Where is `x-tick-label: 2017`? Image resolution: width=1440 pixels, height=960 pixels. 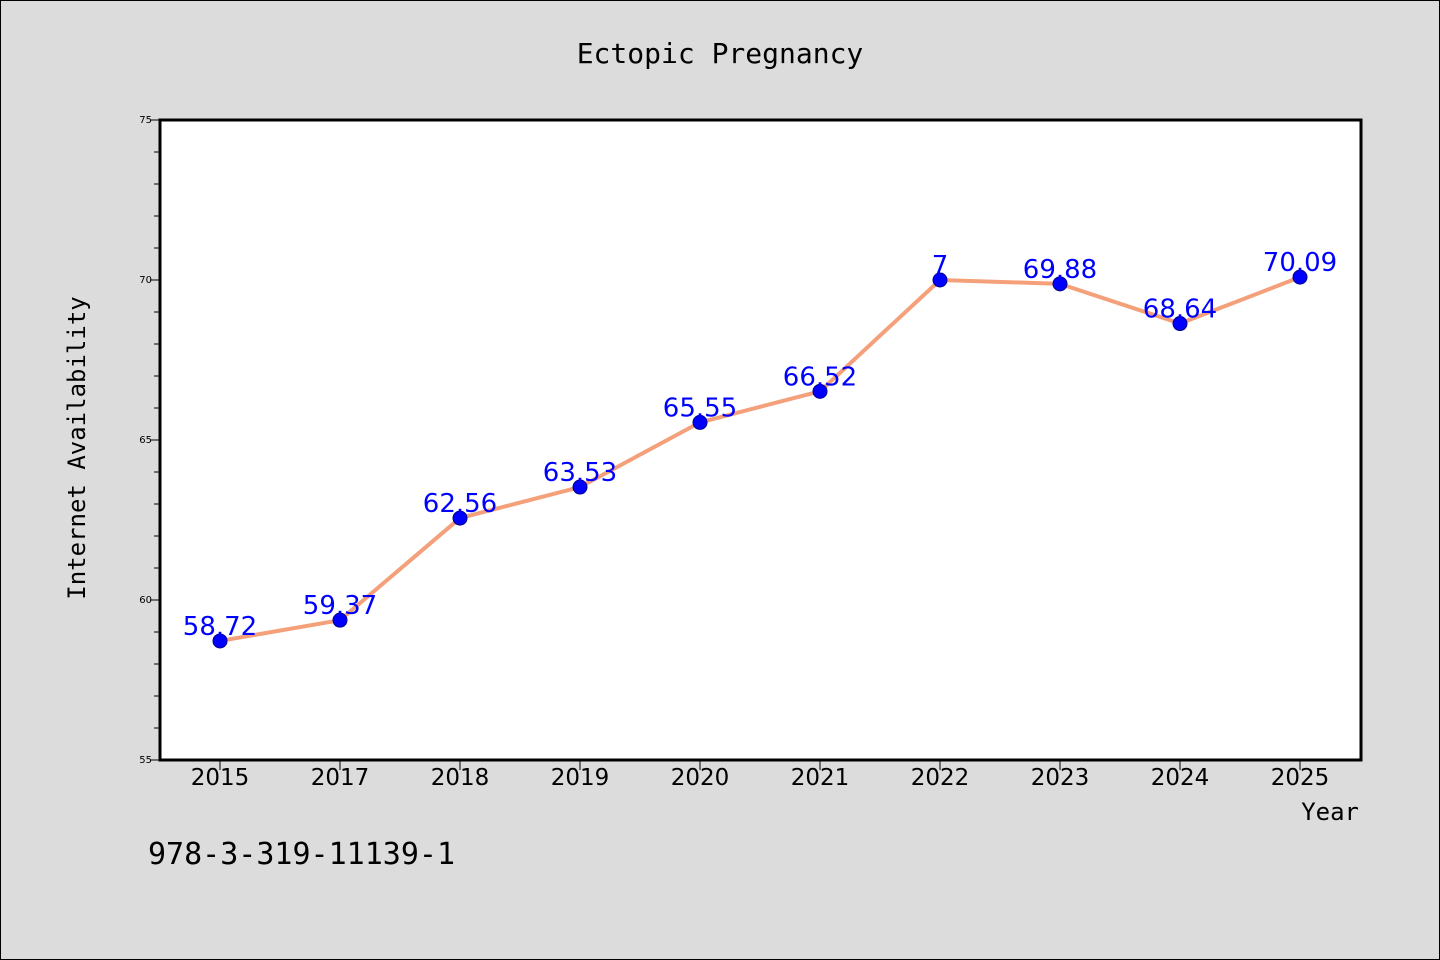
x-tick-label: 2017 is located at coordinates (340, 778).